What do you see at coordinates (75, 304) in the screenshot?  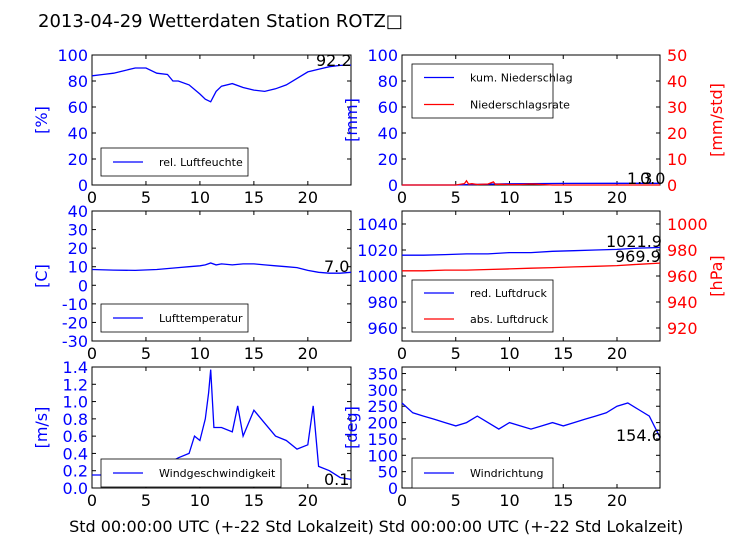 I see `y-tick-label: -10` at bounding box center [75, 304].